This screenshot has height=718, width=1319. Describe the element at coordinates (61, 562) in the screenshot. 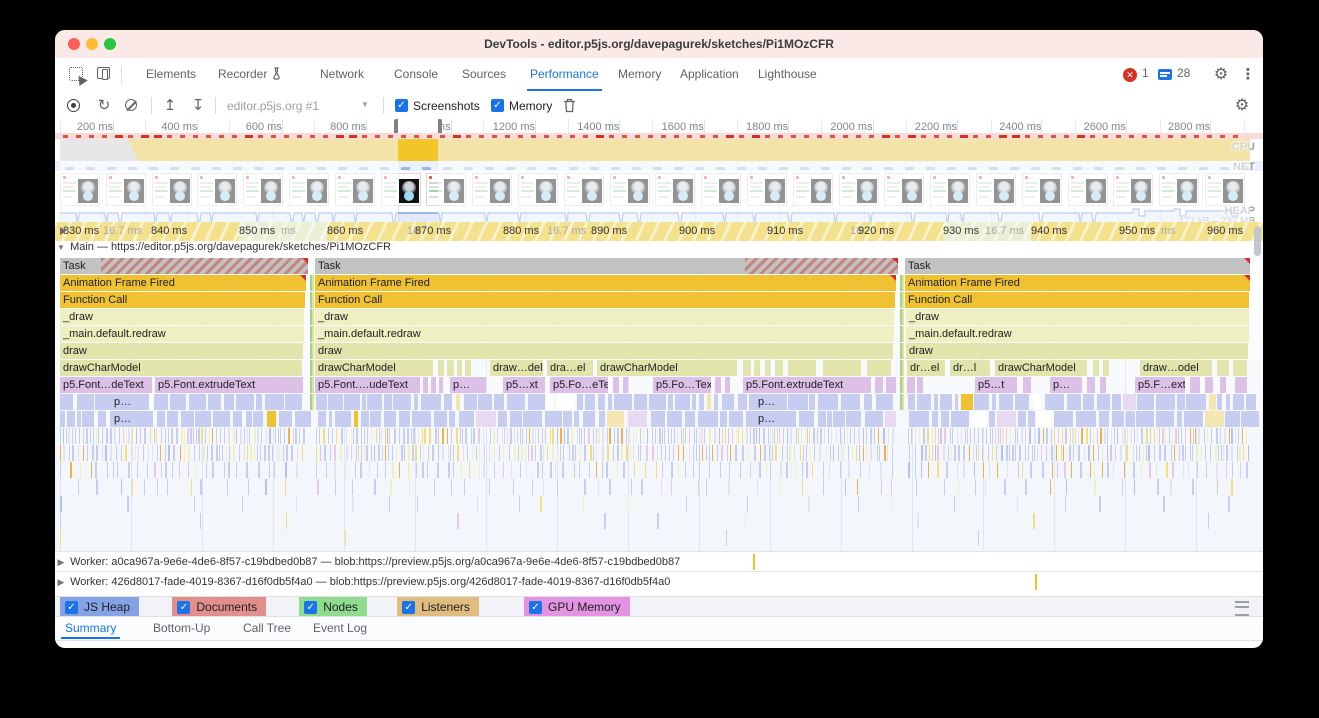

I see `worker1-disclosure-icon: ▶` at that location.